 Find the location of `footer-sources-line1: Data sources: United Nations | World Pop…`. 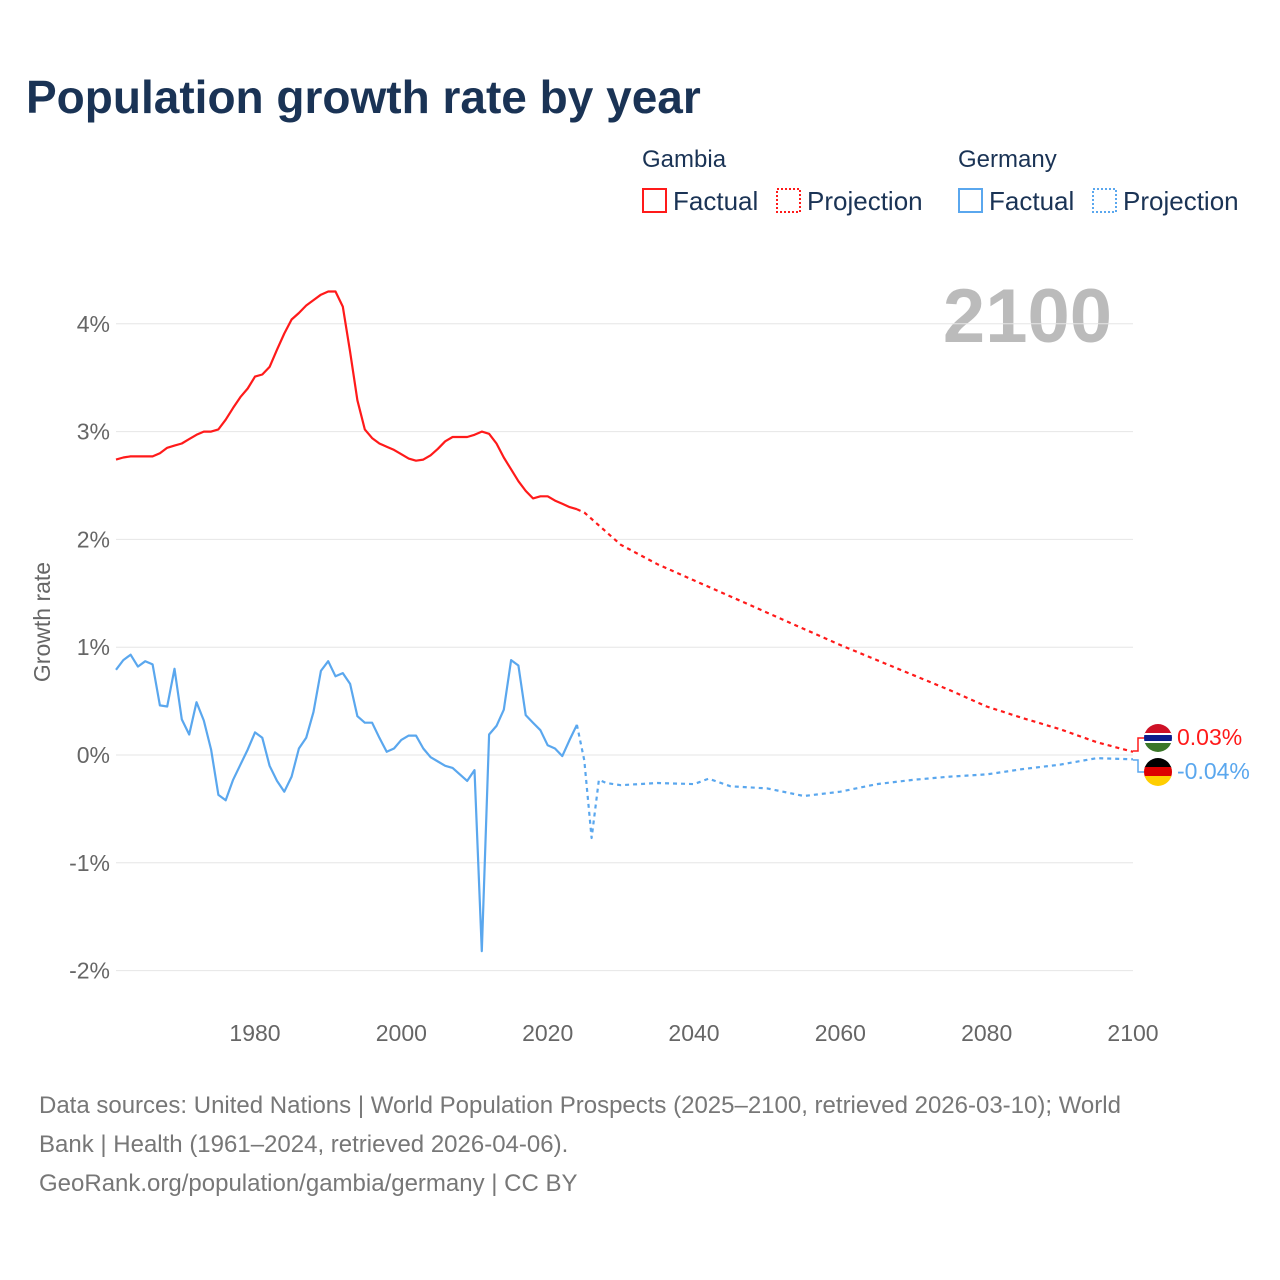

footer-sources-line1: Data sources: United Nations | World Pop… is located at coordinates (580, 1105).